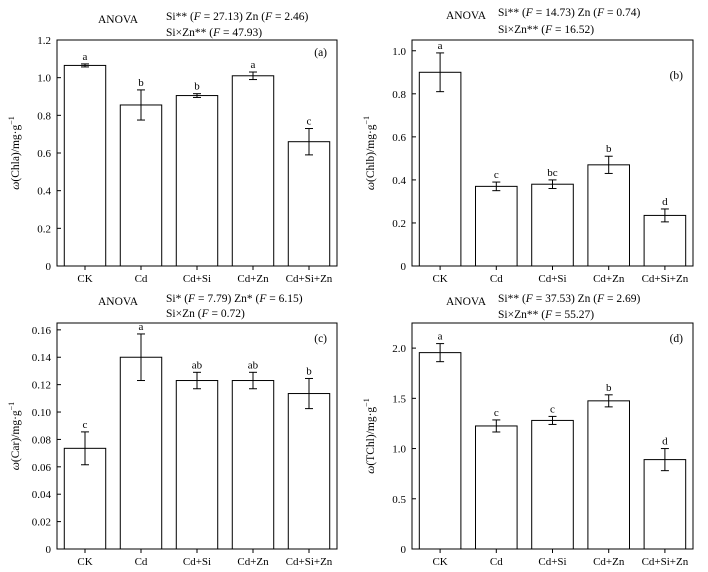  What do you see at coordinates (399, 181) in the screenshot?
I see `panel-b-ytick-label: 0.4` at bounding box center [399, 181].